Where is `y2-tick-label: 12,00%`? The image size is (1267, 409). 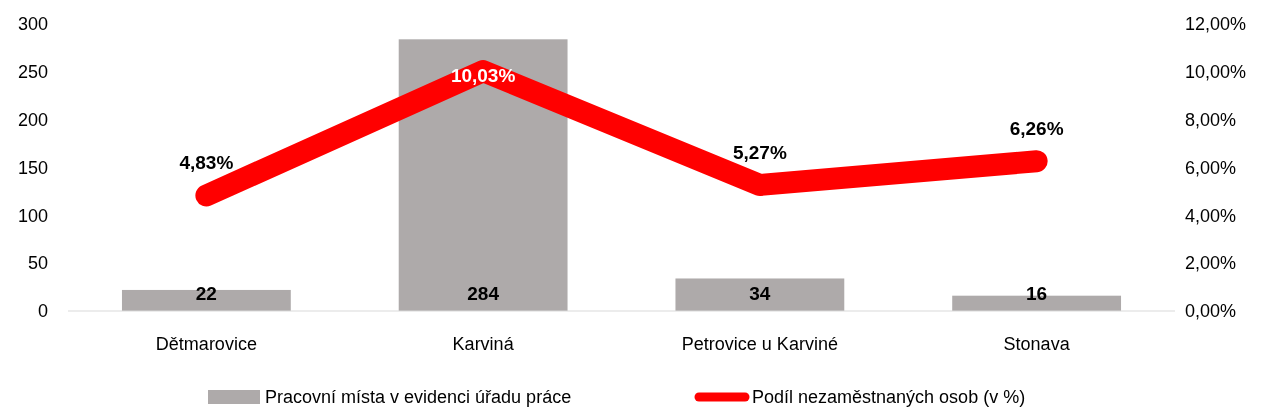
y2-tick-label: 12,00% is located at coordinates (1216, 24).